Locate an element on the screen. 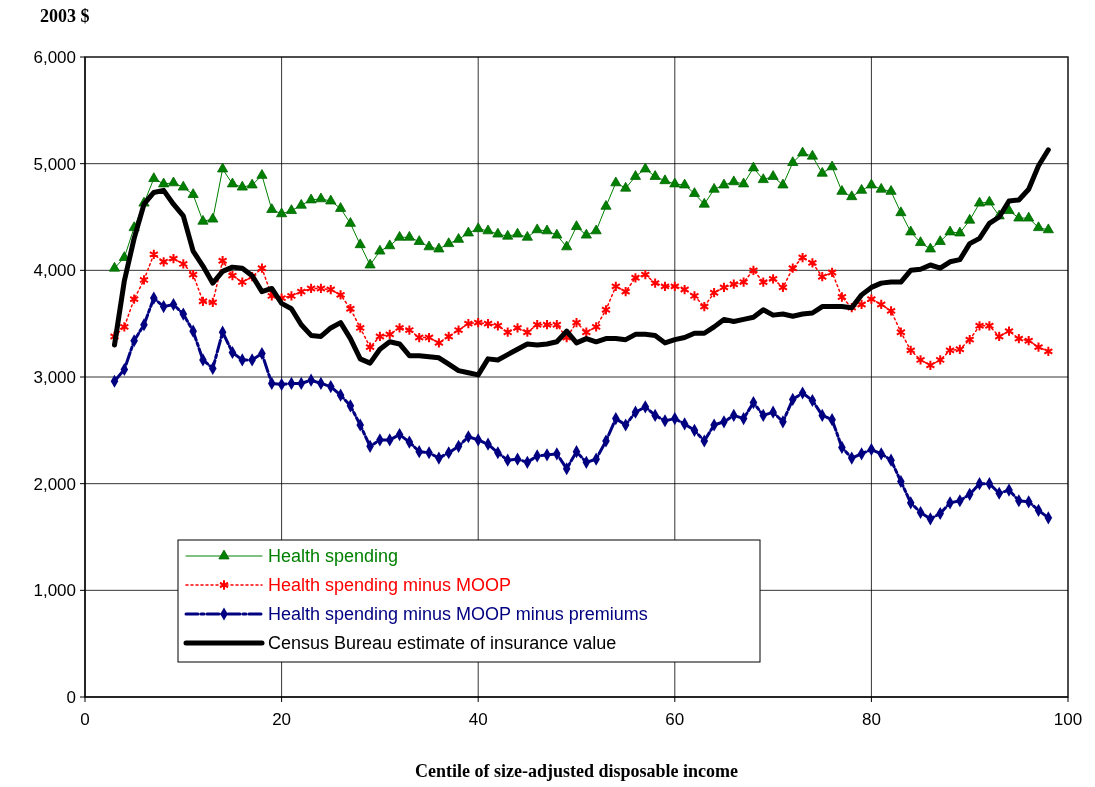 This screenshot has height=787, width=1095. y-tick-label: 6,000 is located at coordinates (54, 57).